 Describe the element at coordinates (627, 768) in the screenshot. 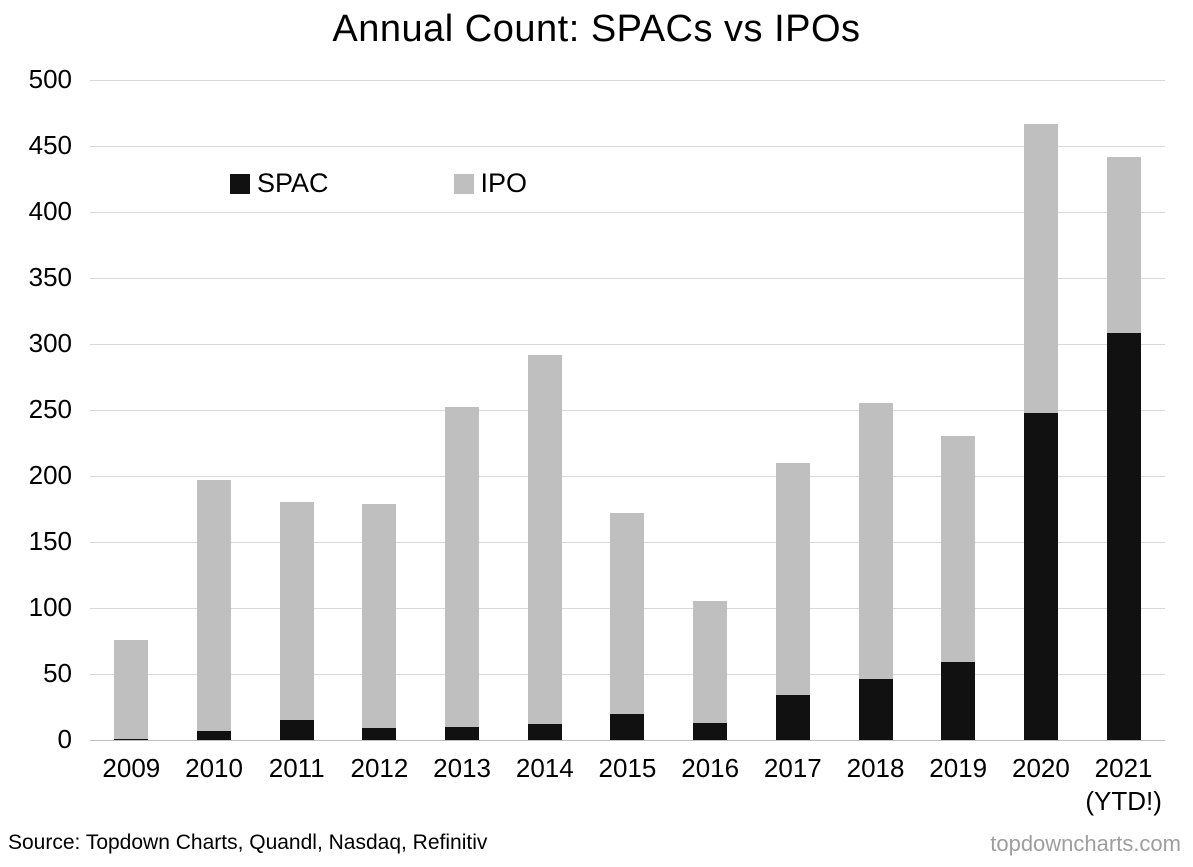

I see `x-tick-label: 2015` at that location.